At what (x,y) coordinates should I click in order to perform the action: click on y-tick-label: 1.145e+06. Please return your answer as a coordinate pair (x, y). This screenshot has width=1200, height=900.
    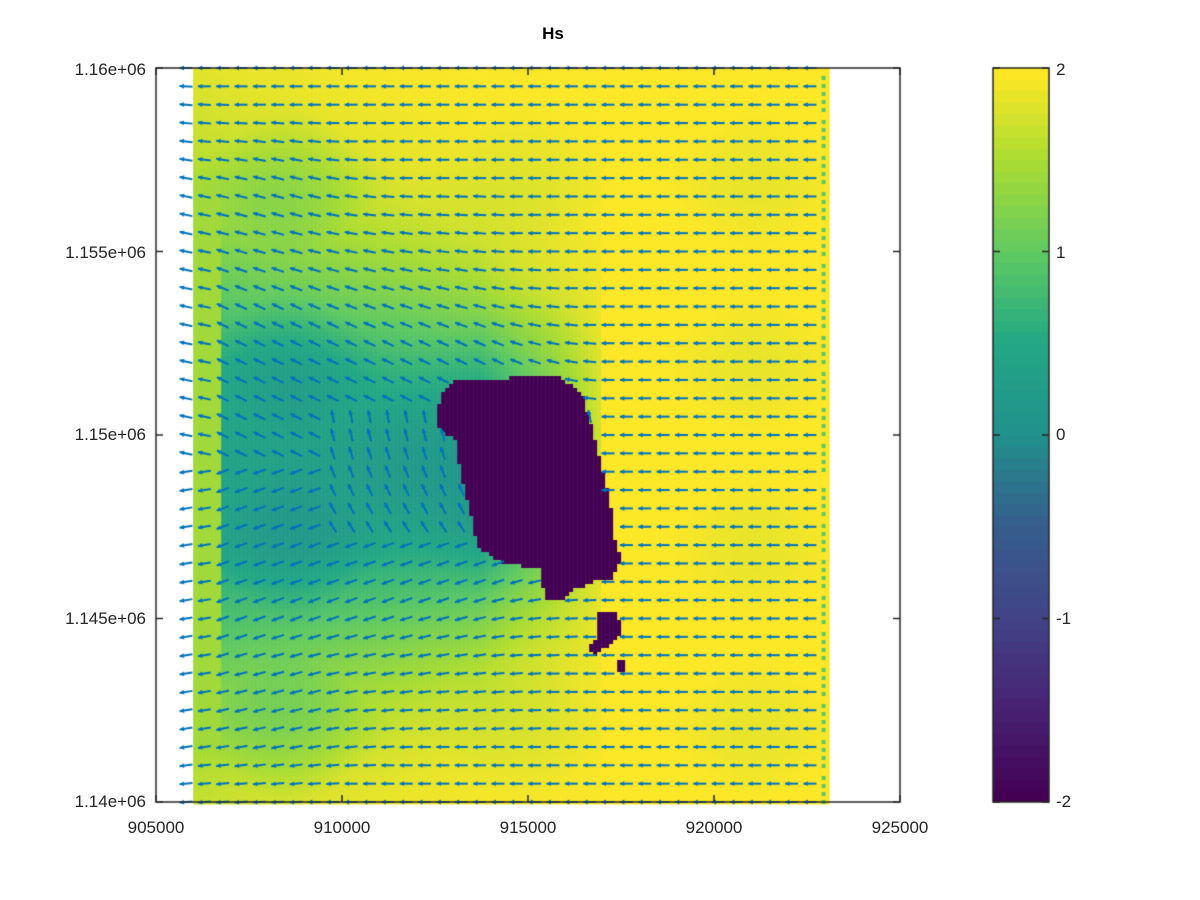
    Looking at the image, I should click on (105, 618).